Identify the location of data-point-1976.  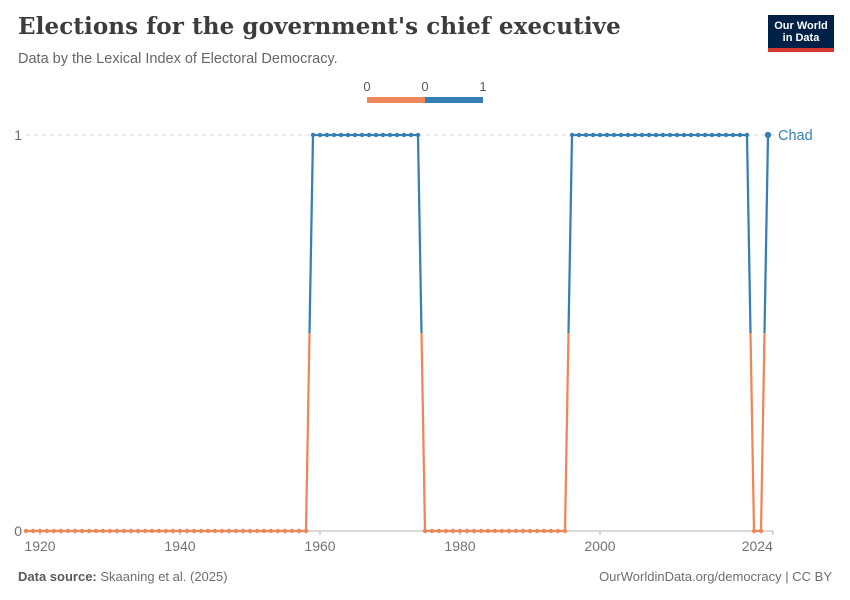
(432, 531).